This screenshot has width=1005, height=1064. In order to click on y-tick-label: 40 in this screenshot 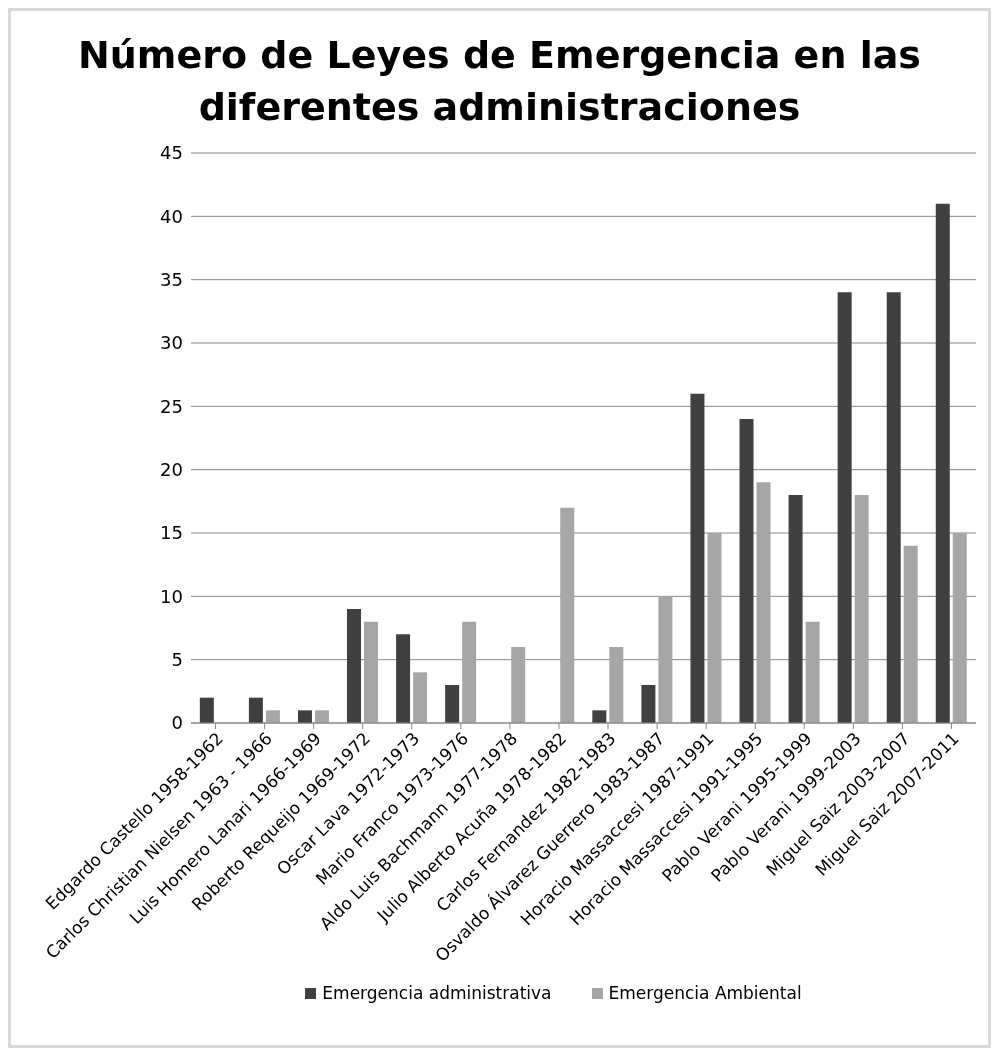, I will do `click(171, 216)`.